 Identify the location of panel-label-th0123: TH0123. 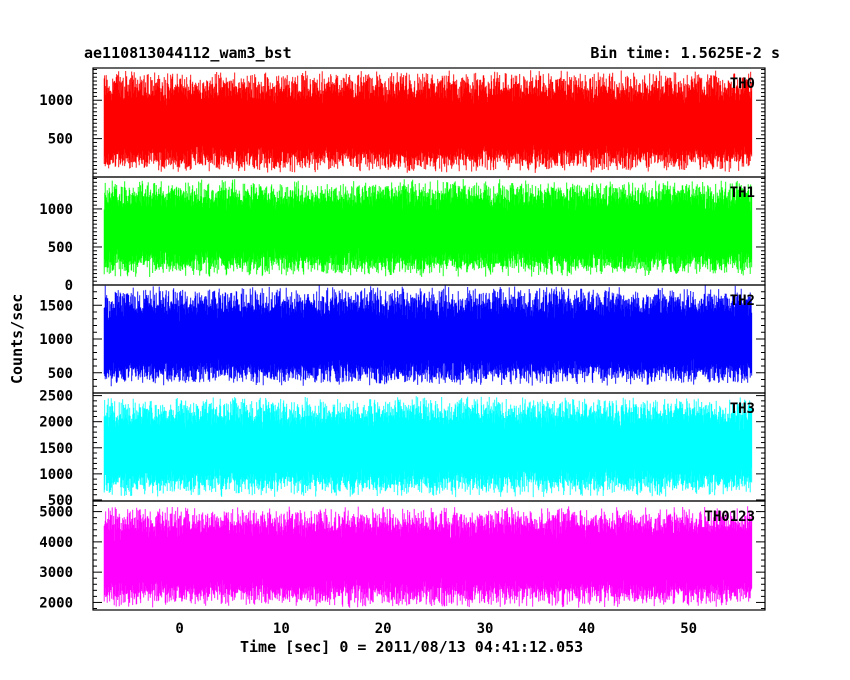
(729, 517).